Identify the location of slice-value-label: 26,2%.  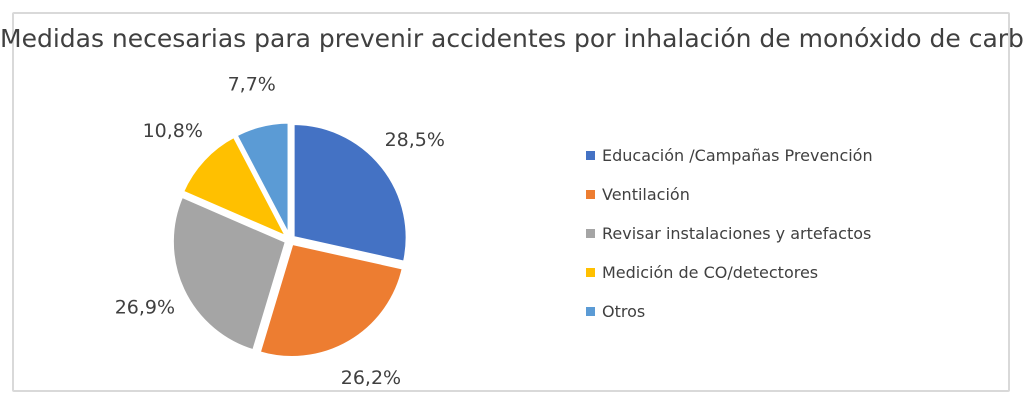
(371, 378).